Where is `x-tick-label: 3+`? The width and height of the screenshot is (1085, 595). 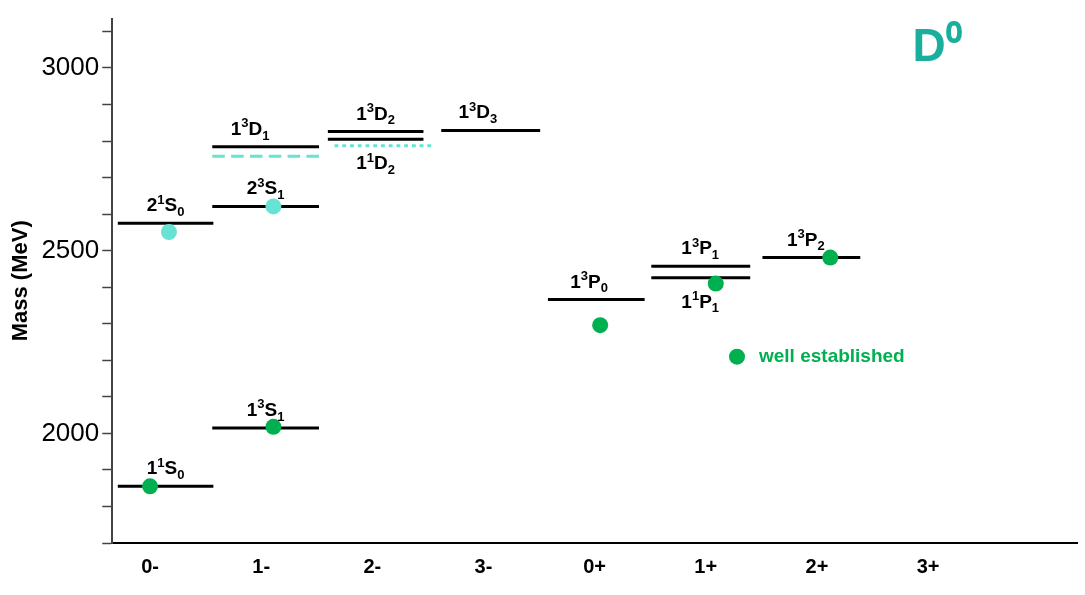 x-tick-label: 3+ is located at coordinates (928, 565).